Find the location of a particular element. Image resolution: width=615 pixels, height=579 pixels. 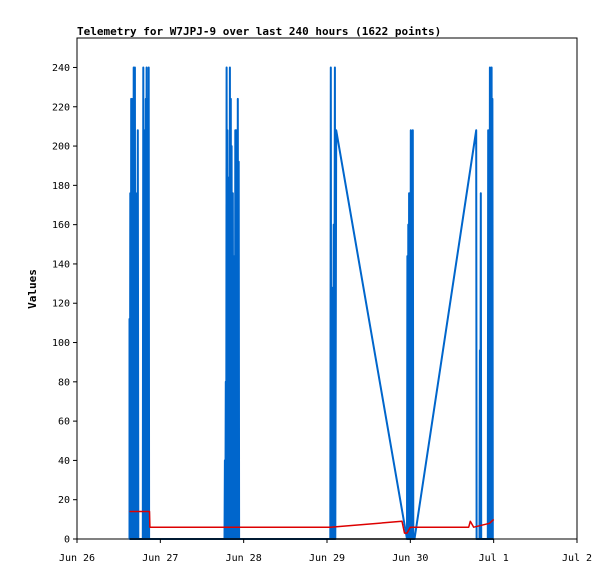

y-tick-label: 60 is located at coordinates (64, 422).